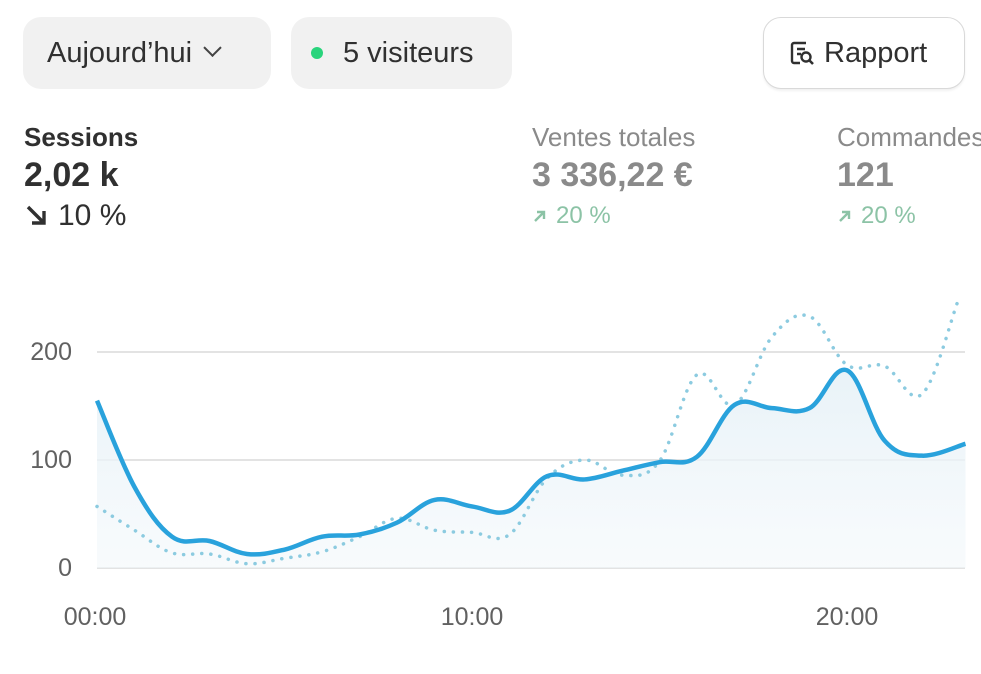  Describe the element at coordinates (408, 52) in the screenshot. I see `live-visitors-label: 5 visiteurs` at that location.